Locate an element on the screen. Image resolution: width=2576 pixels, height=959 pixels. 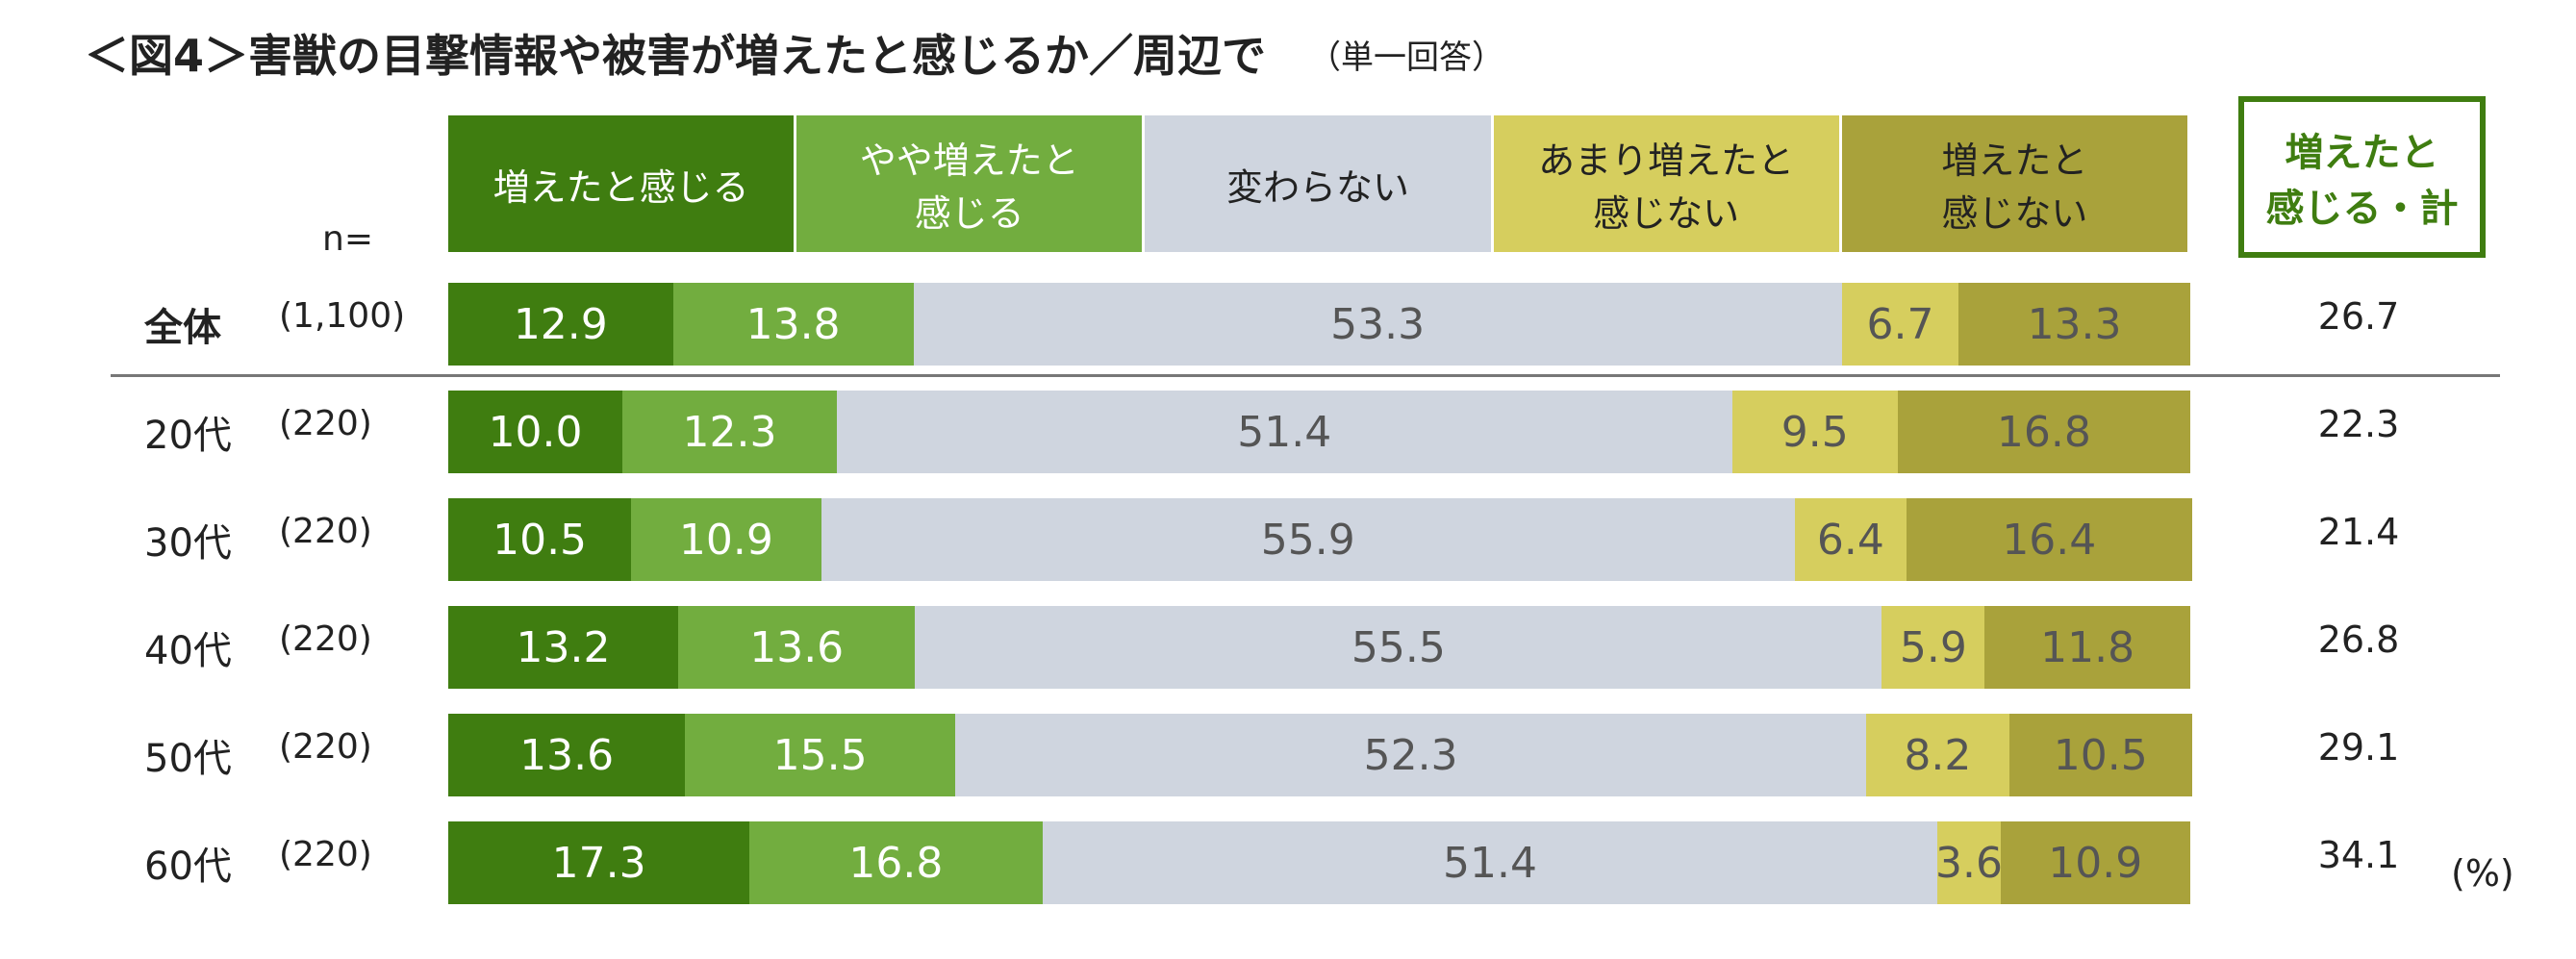
separator is located at coordinates (1305, 375).